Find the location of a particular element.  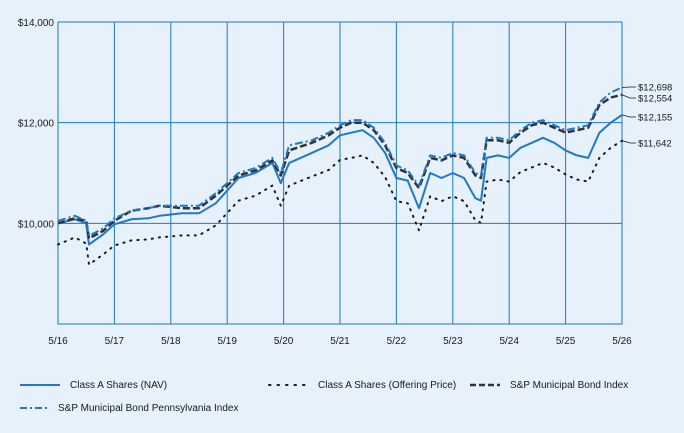

legend-label: S&P Municipal Bond Index is located at coordinates (569, 385).